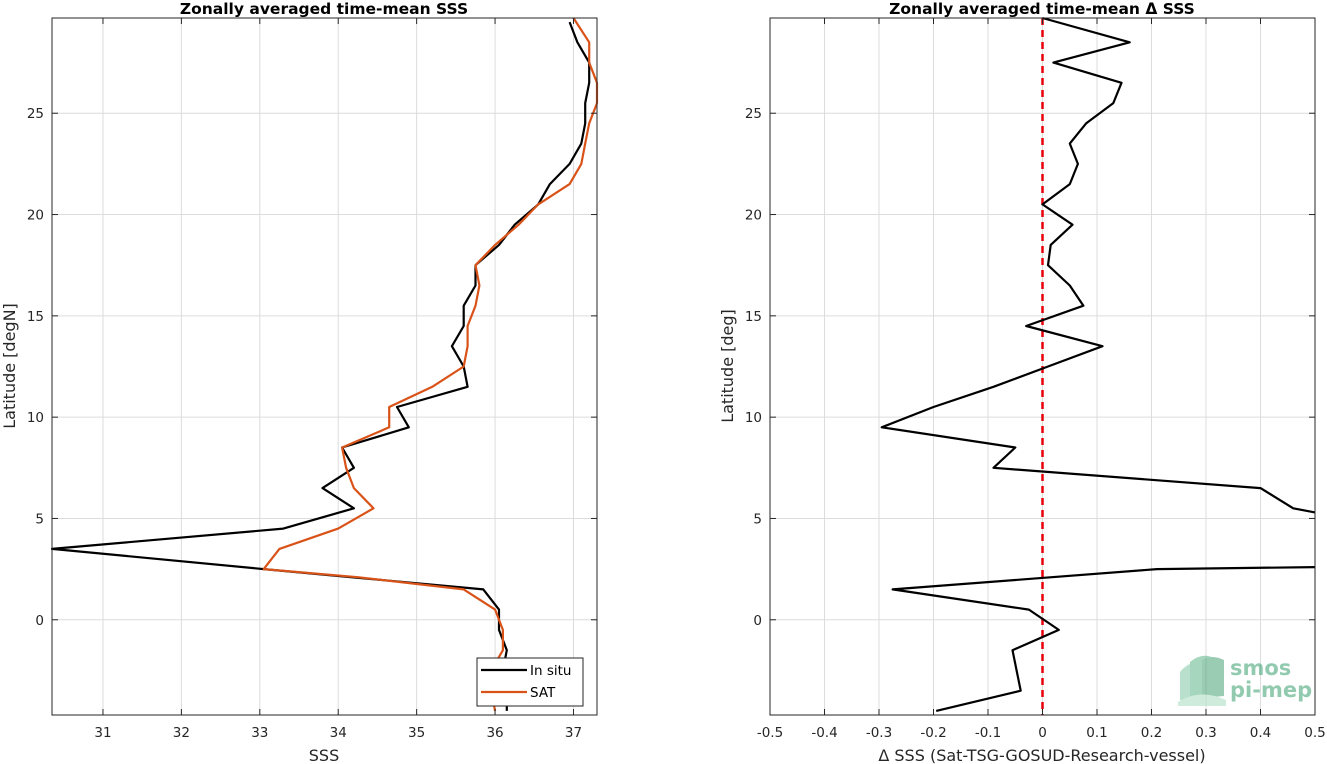 This screenshot has height=764, width=1327. Describe the element at coordinates (494, 733) in the screenshot. I see `left-x-tick-label: 36` at that location.